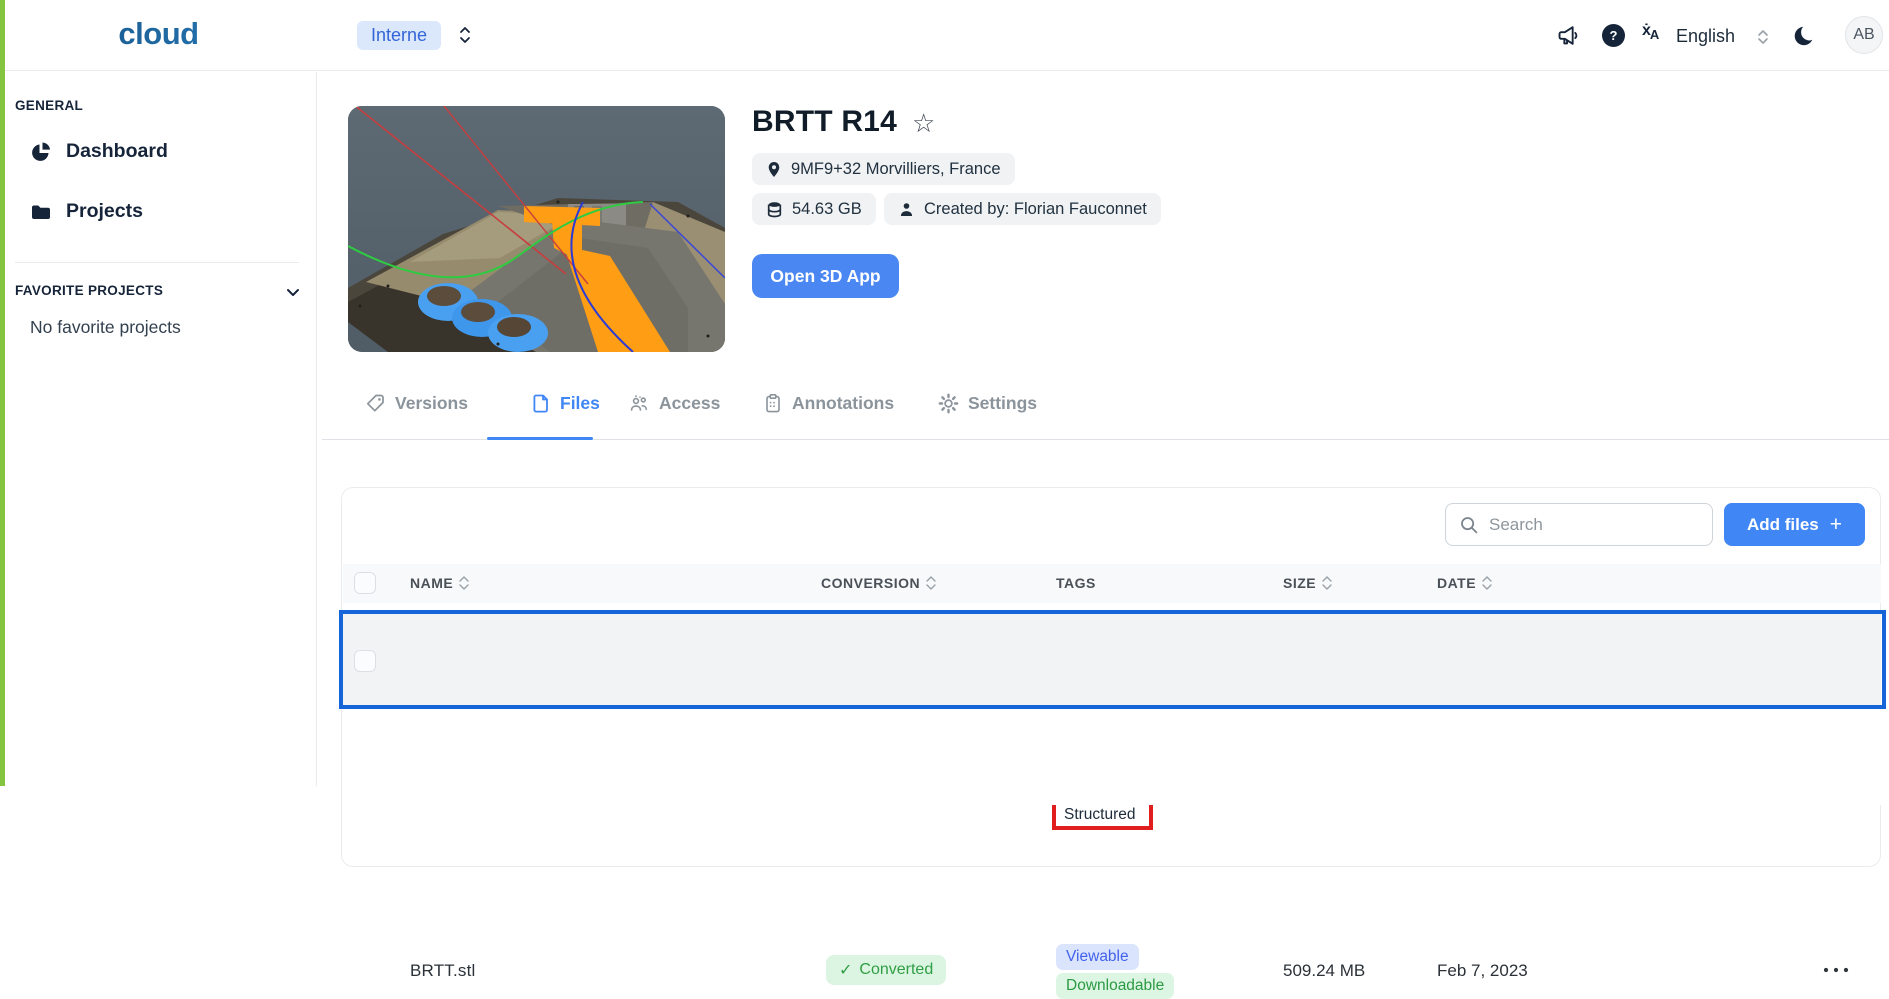  What do you see at coordinates (1100, 815) in the screenshot?
I see `tag-structured: Structured` at bounding box center [1100, 815].